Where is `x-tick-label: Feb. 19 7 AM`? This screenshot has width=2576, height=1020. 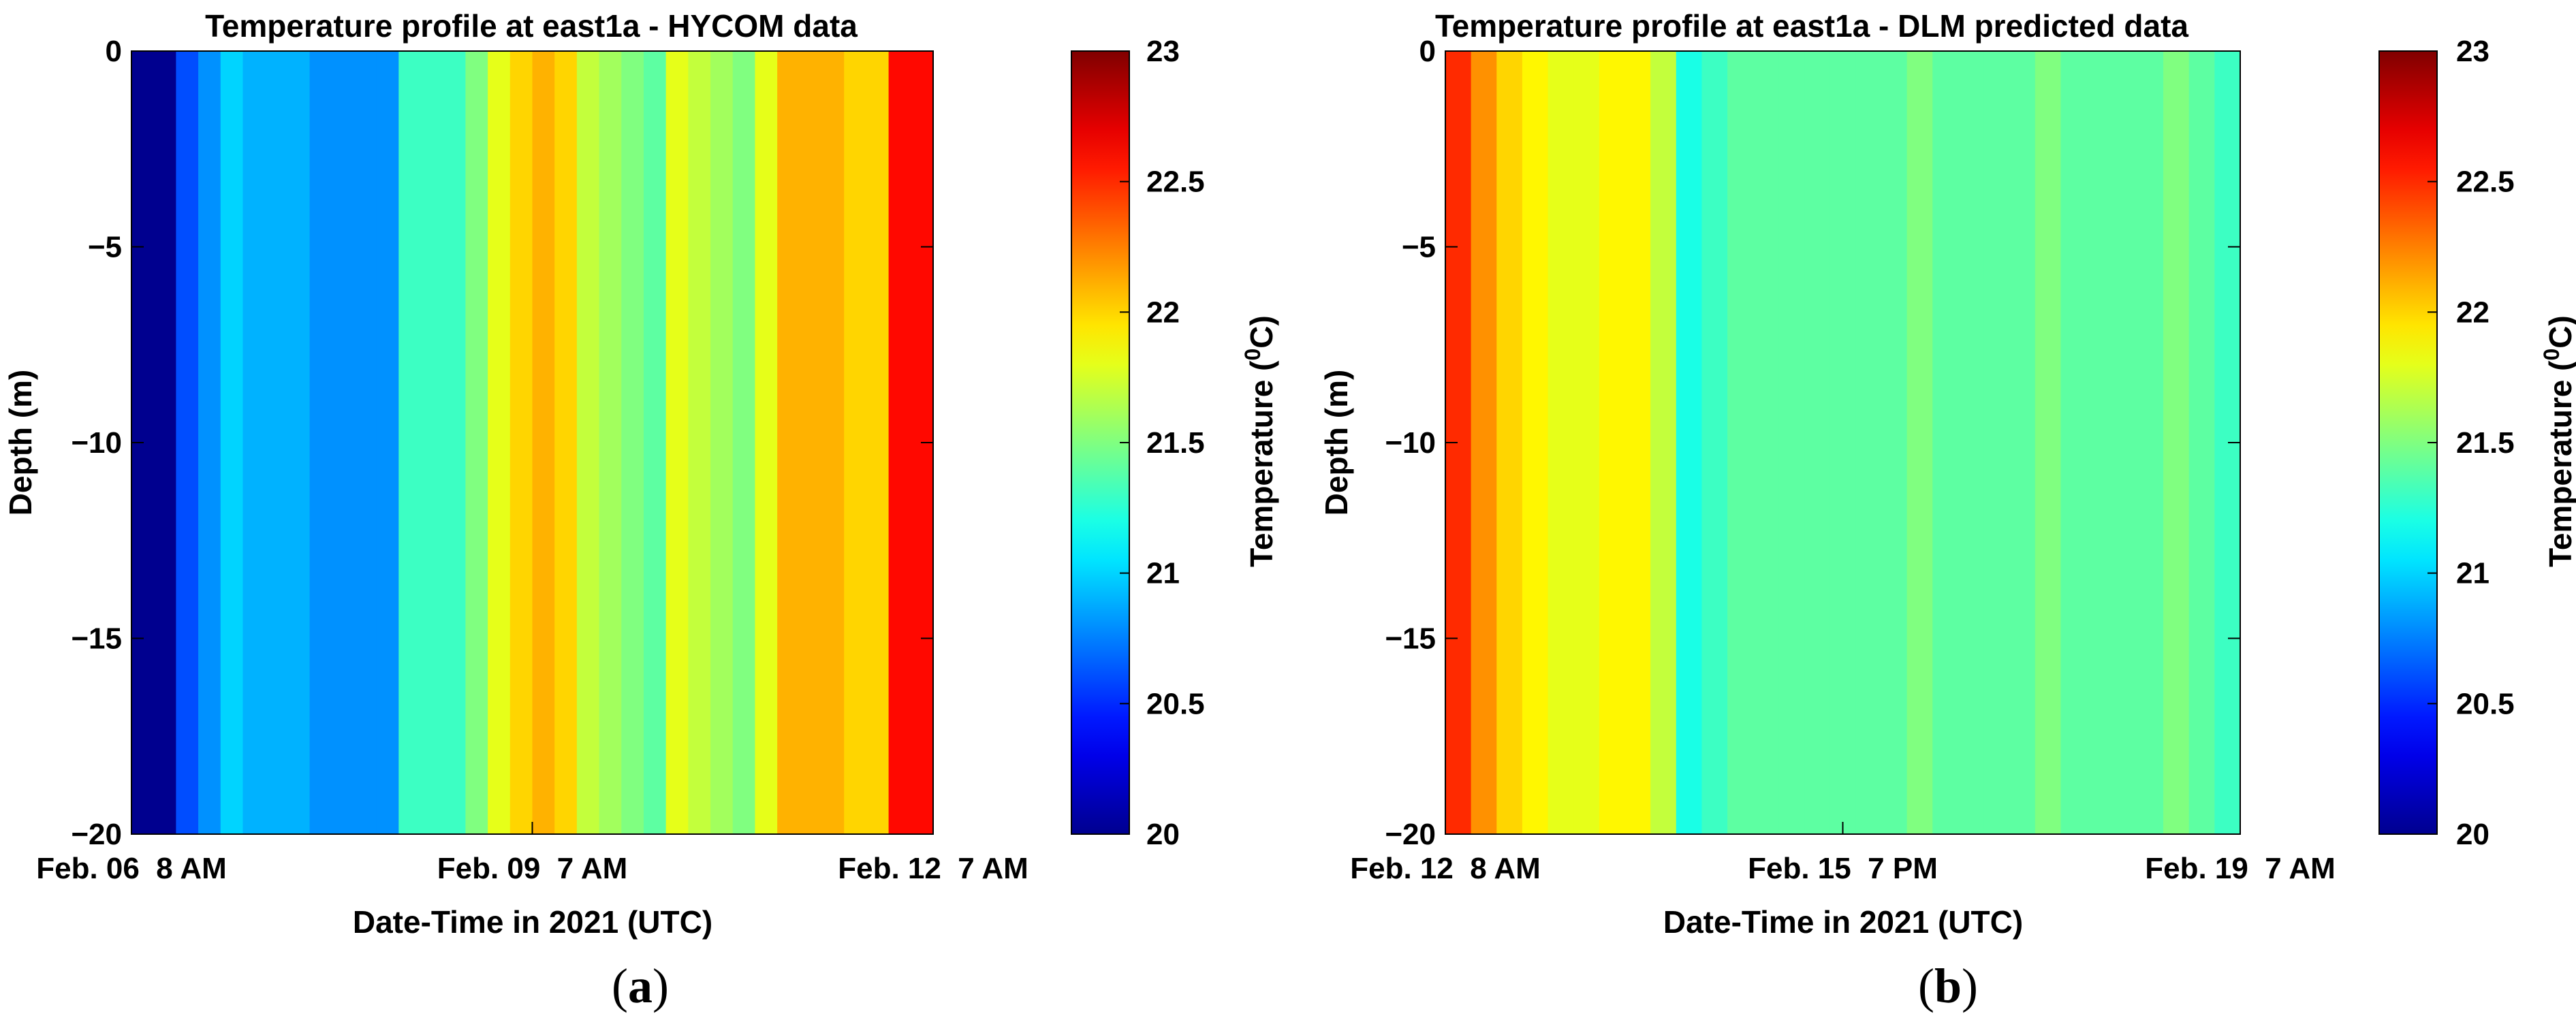 x-tick-label: Feb. 19 7 AM is located at coordinates (2240, 868).